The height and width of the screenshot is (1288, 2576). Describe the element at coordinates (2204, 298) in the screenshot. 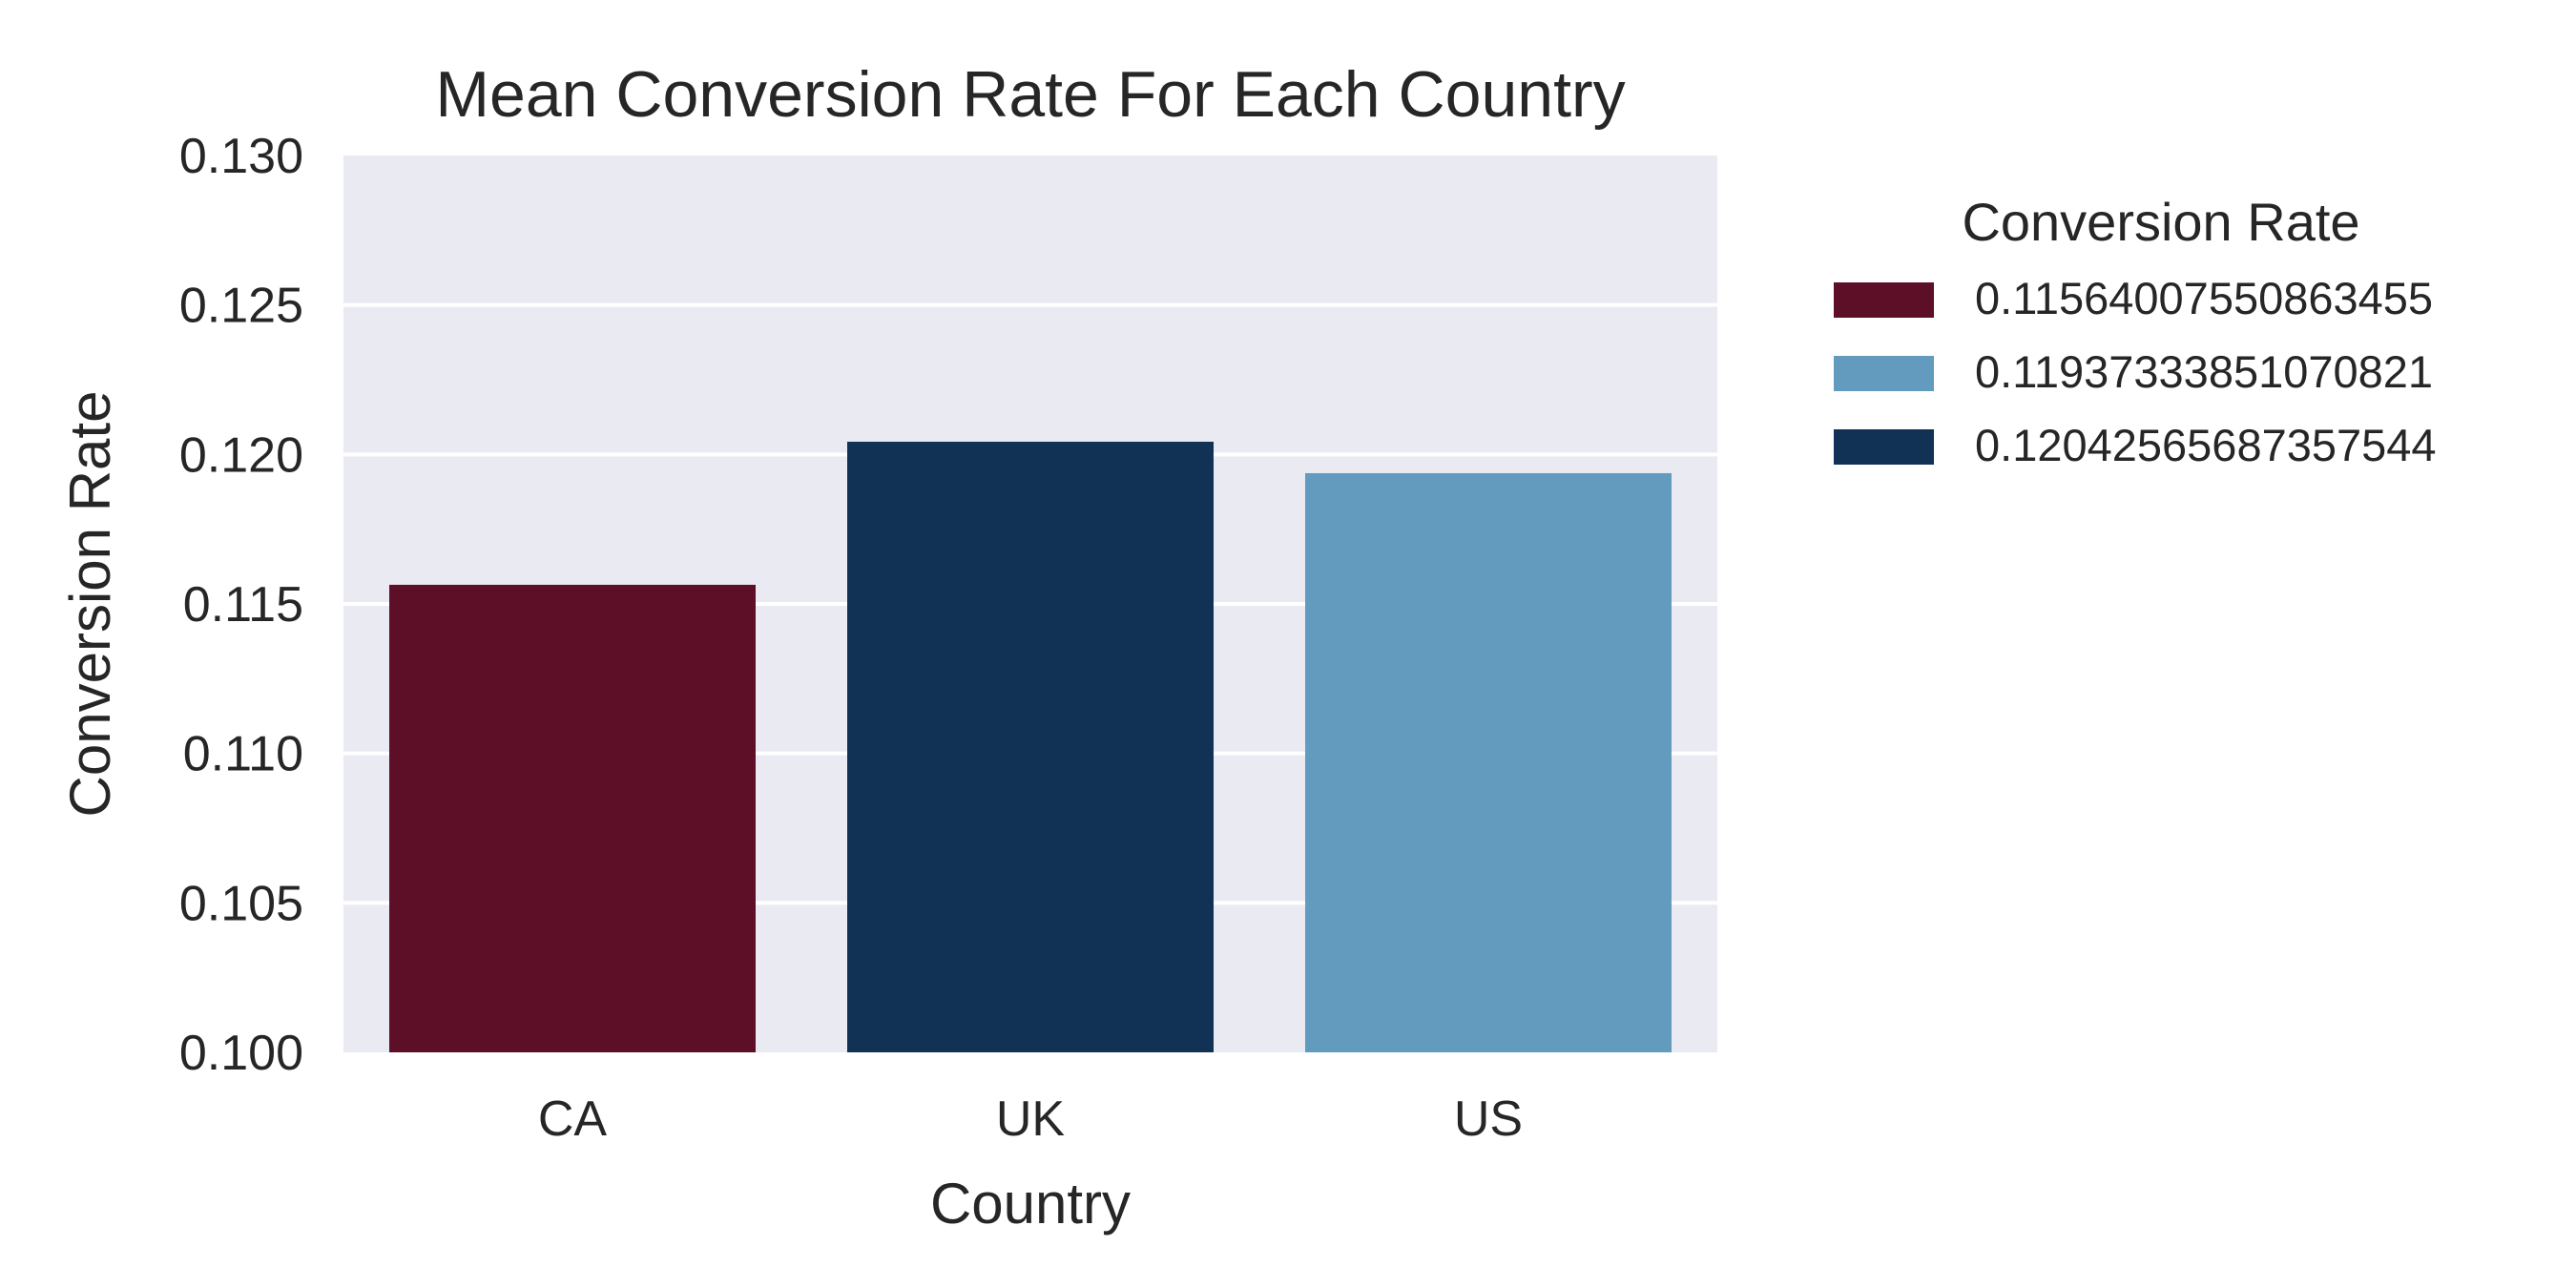

I see `legend-label-0: 0.11564007550863455` at that location.